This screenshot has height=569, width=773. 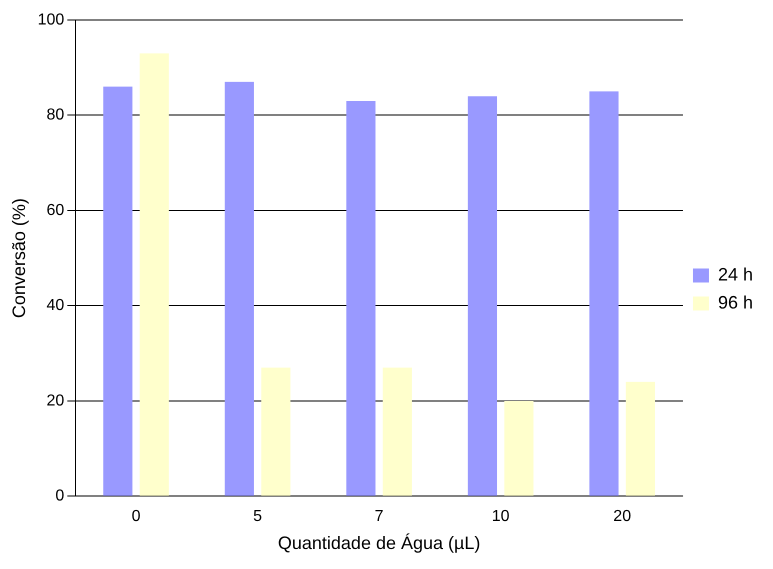 I want to click on y-tick-label: 80, so click(x=55, y=115).